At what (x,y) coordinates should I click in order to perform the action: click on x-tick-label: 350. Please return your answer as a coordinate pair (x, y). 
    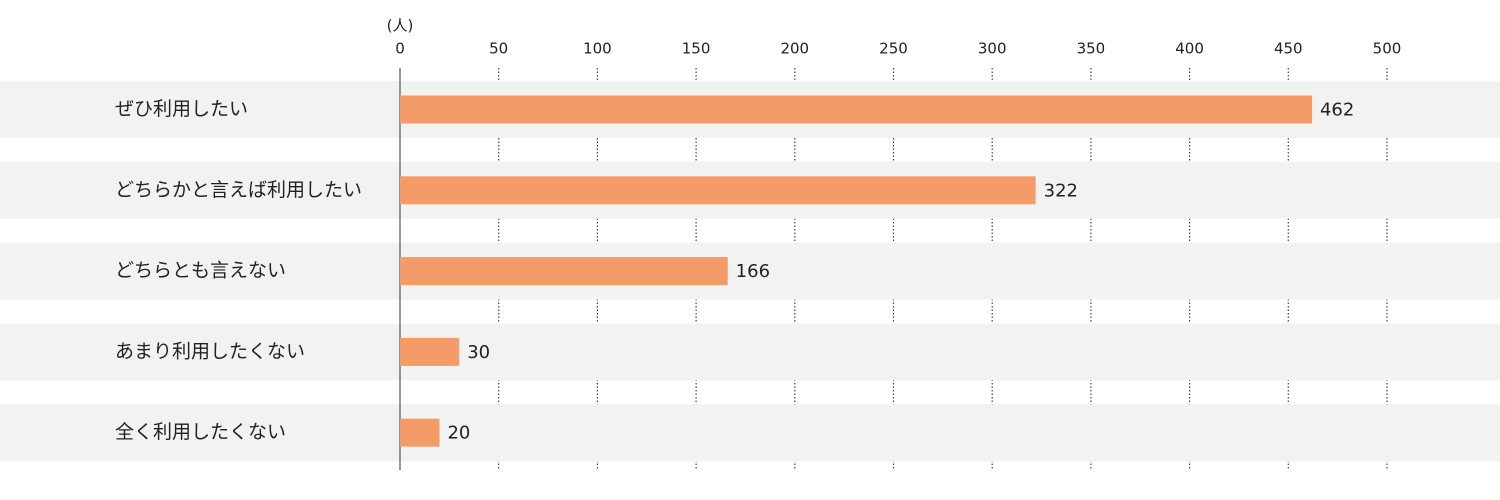
    Looking at the image, I should click on (1091, 49).